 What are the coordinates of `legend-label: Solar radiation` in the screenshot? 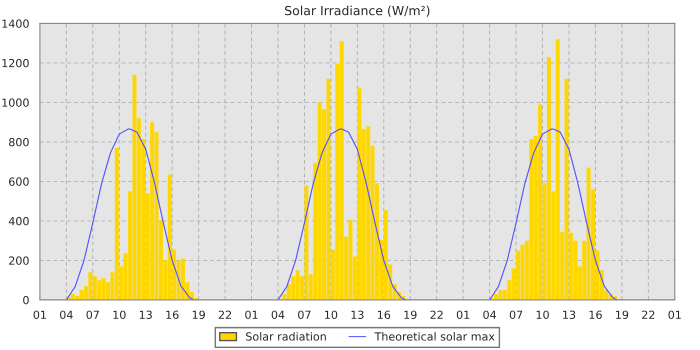 It's located at (286, 336).